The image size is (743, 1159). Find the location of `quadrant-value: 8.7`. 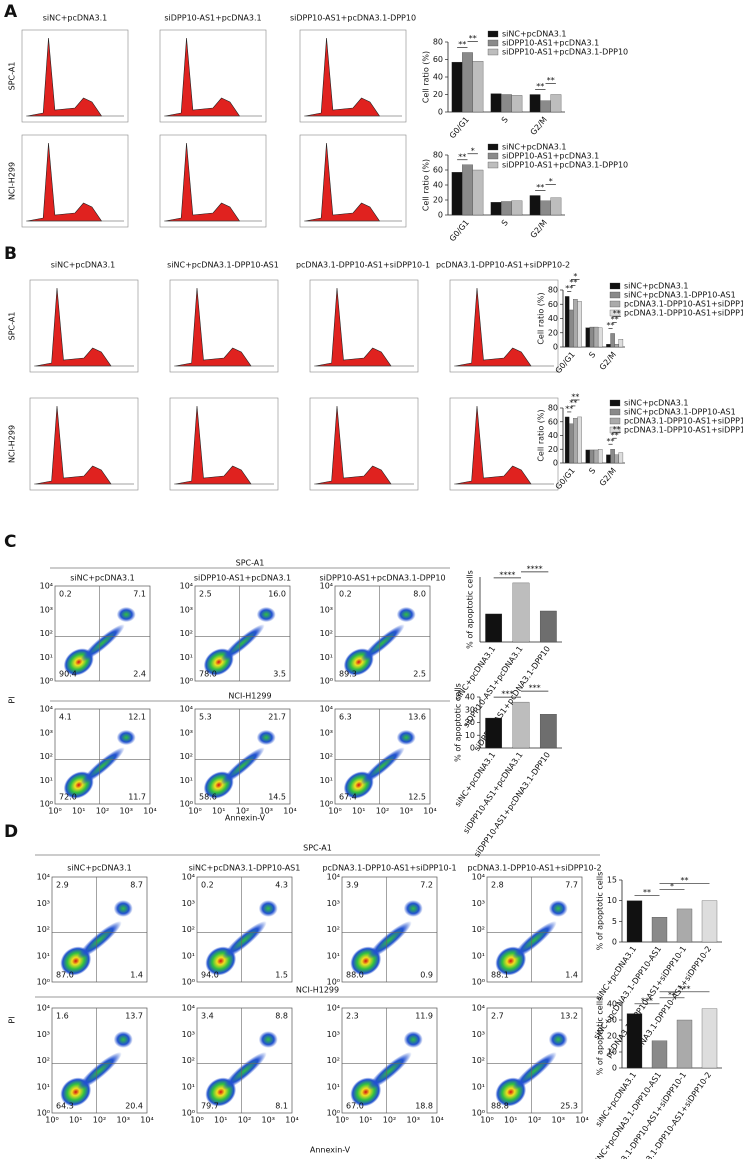

quadrant-value: 8.7 is located at coordinates (136, 885).